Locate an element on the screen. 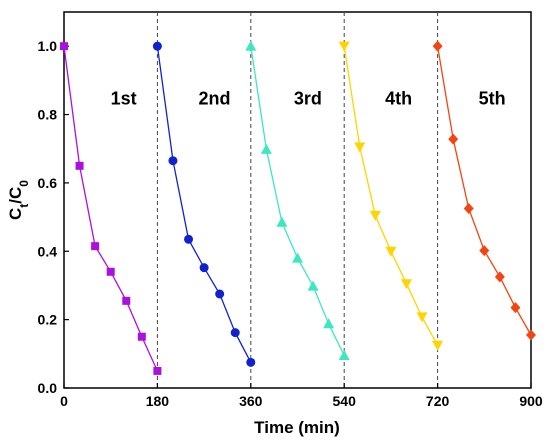 The width and height of the screenshot is (550, 447). x-tick-label: 360 is located at coordinates (251, 401).